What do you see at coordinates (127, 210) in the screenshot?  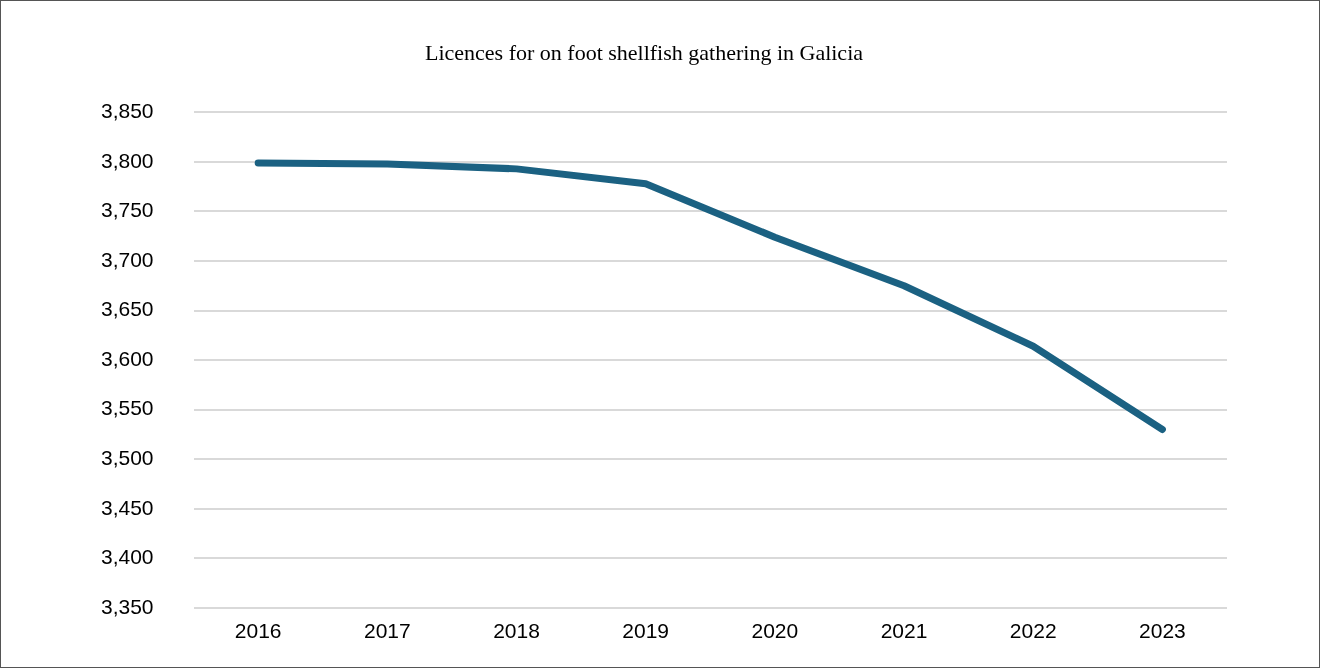 I see `y-tick-label: 3,750` at bounding box center [127, 210].